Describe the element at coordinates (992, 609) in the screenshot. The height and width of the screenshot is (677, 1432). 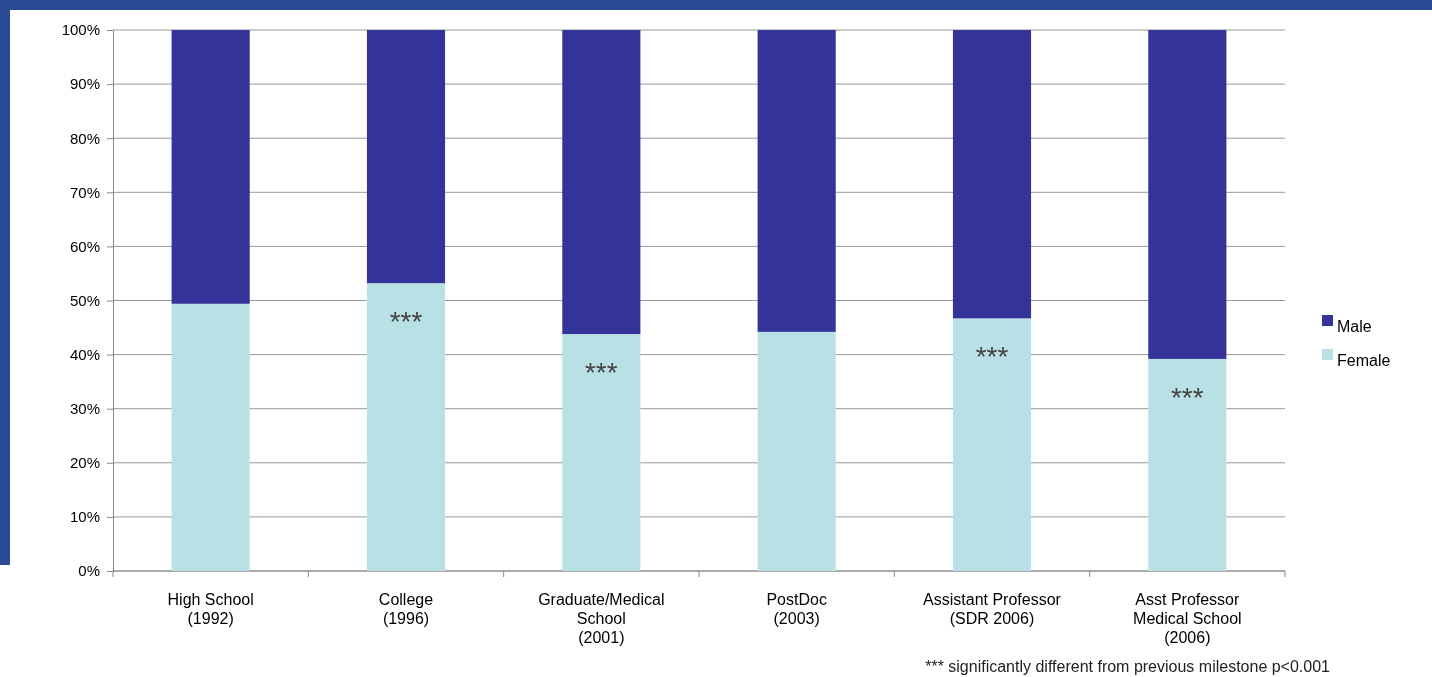
I see `x-tick-label: Assistant Professor (SDR 2006)` at that location.